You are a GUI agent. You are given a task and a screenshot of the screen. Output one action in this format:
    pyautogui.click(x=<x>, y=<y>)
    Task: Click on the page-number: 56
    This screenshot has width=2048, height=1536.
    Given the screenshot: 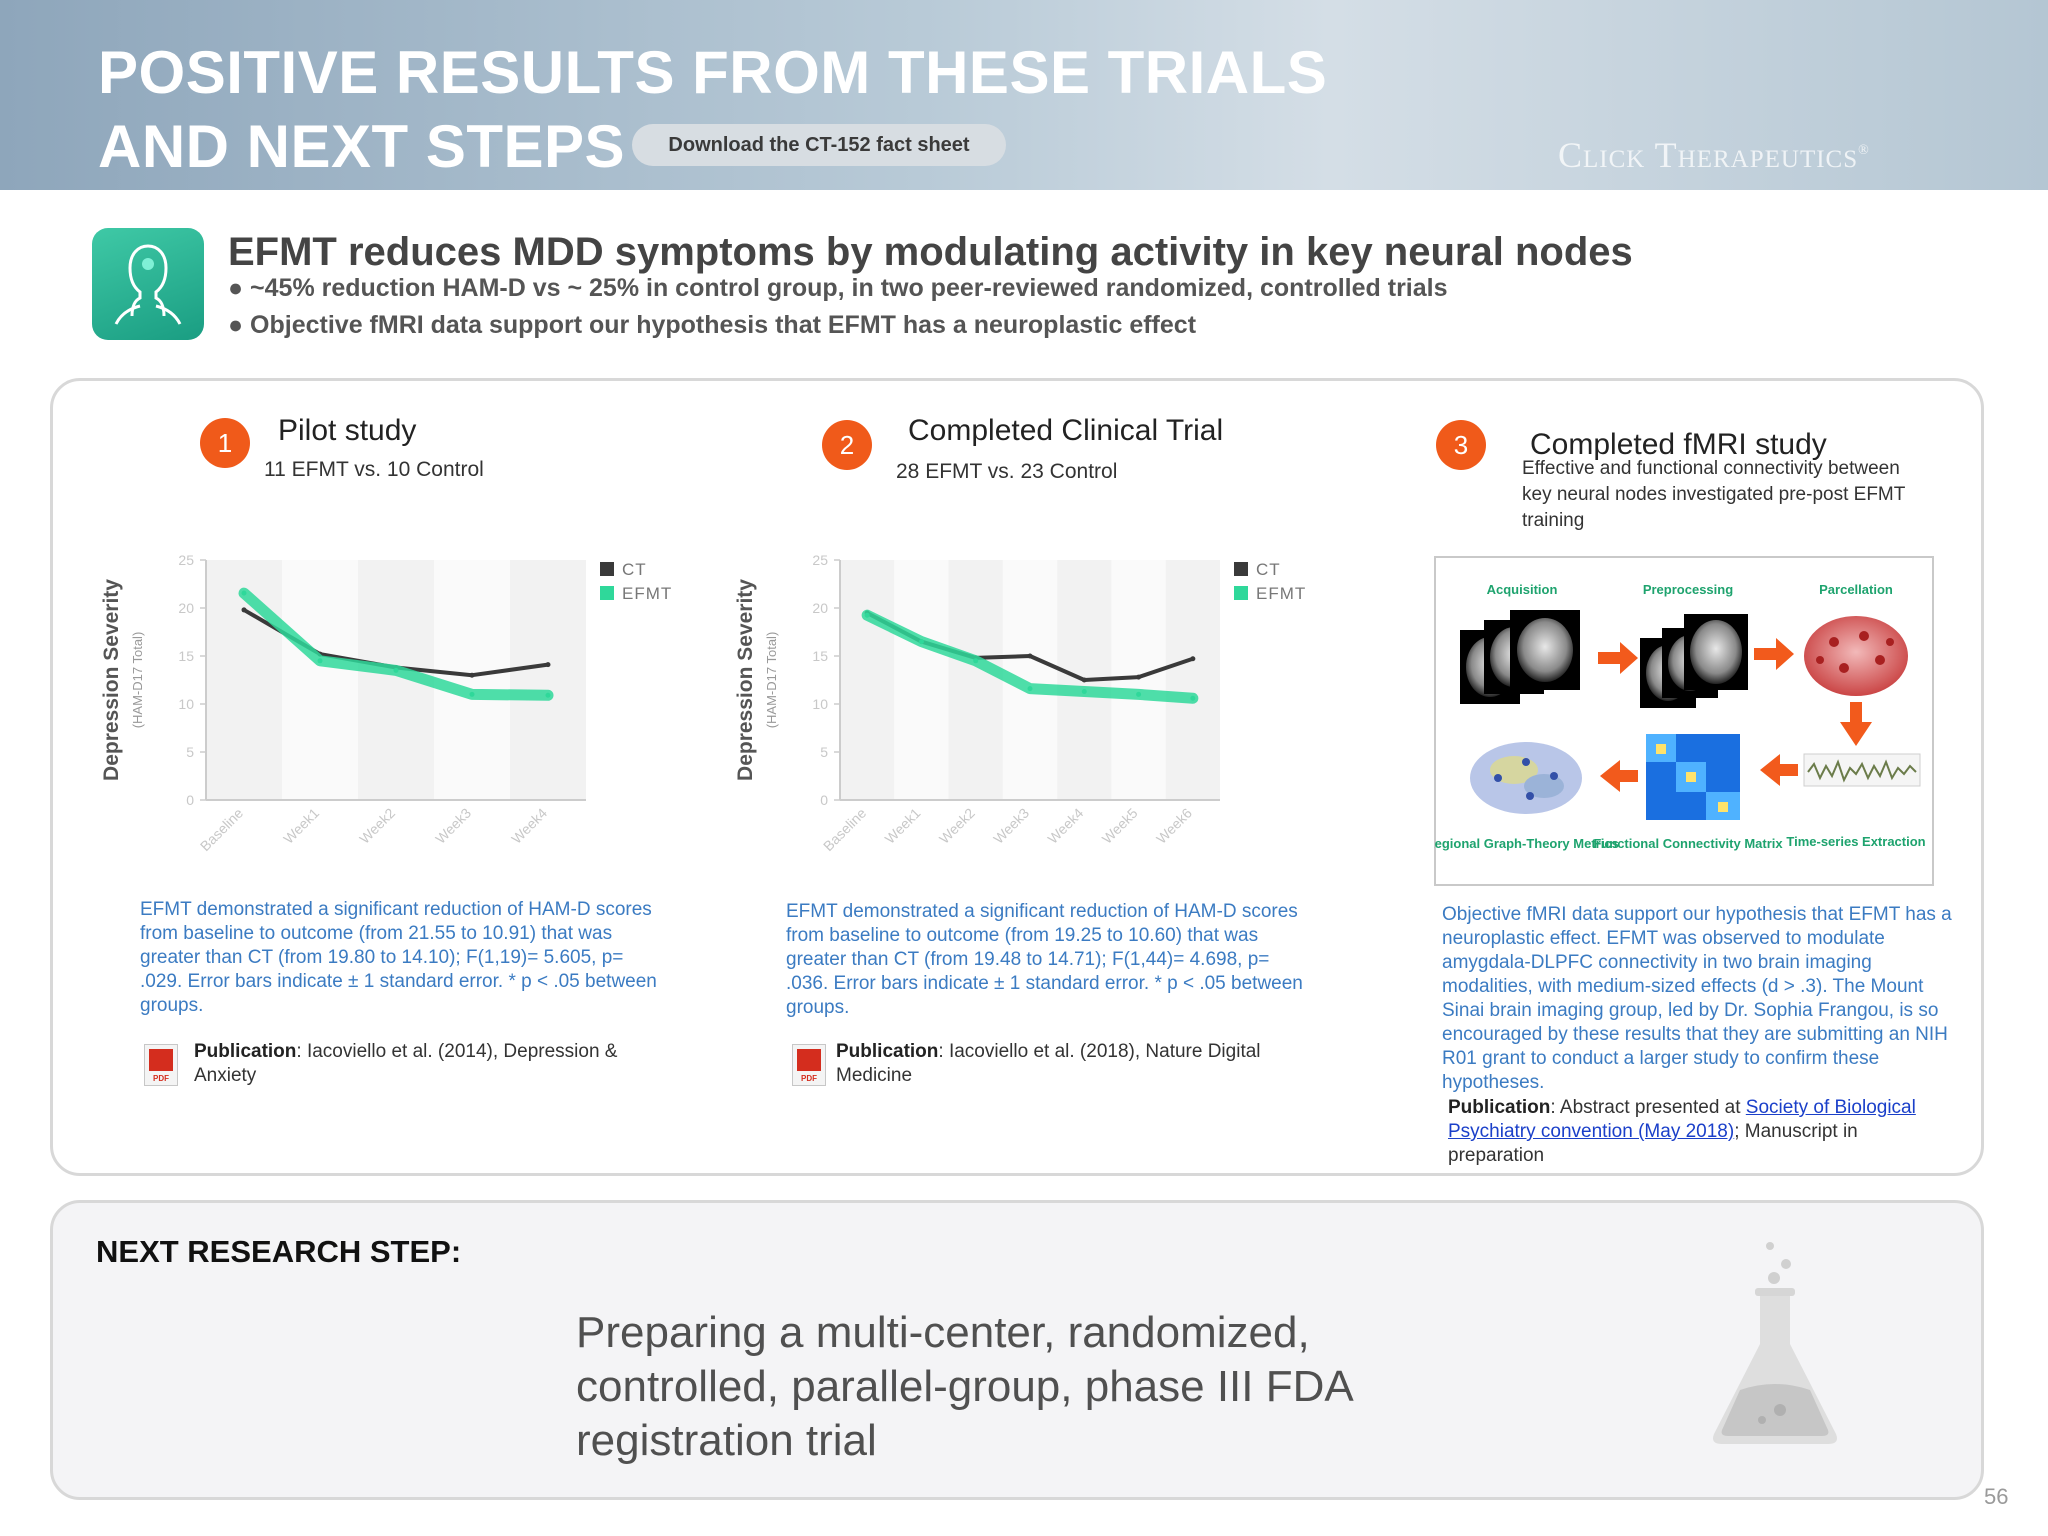 What is the action you would take?
    pyautogui.click(x=1996, y=1496)
    